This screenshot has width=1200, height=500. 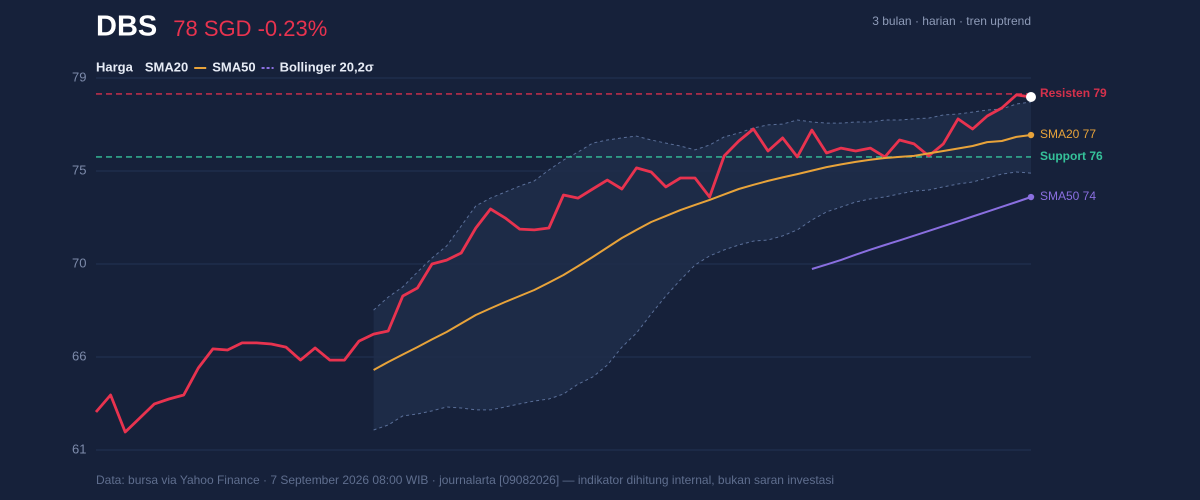 What do you see at coordinates (115, 66) in the screenshot?
I see `legend-label: Harga` at bounding box center [115, 66].